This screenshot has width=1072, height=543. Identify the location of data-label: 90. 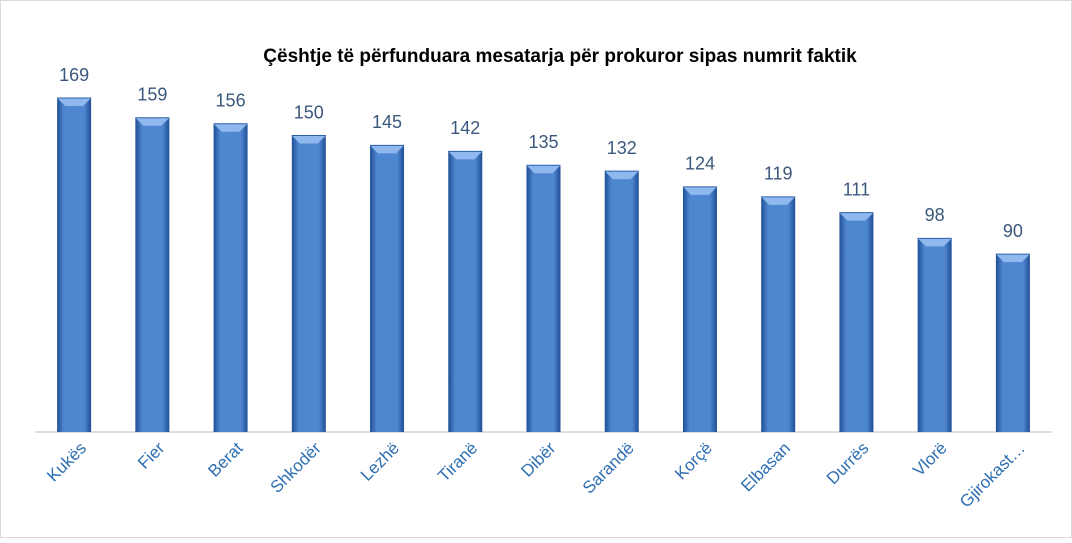
(1013, 231).